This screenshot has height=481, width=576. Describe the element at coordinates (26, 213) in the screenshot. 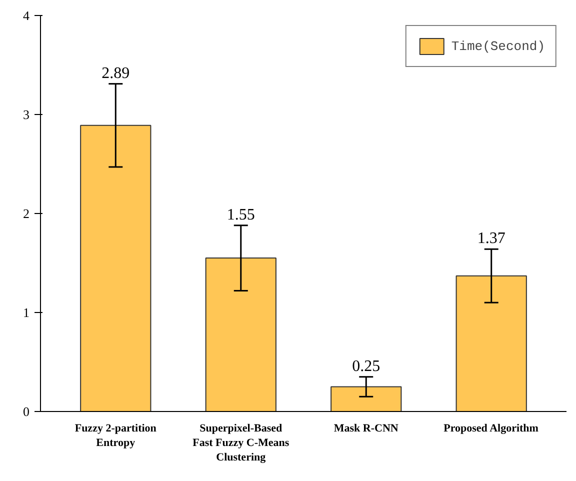

I see `y-tick-label: 2` at that location.